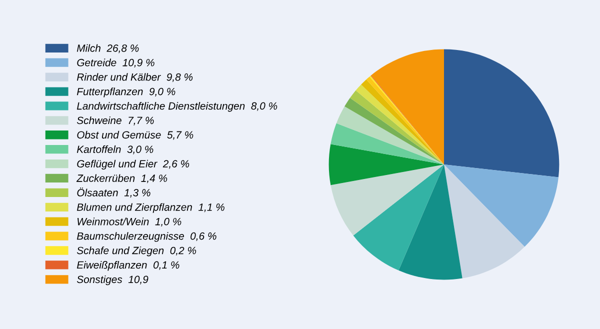 The width and height of the screenshot is (600, 329). Describe the element at coordinates (115, 149) in the screenshot. I see `legend-label: Kartoffeln 3,0 %` at that location.